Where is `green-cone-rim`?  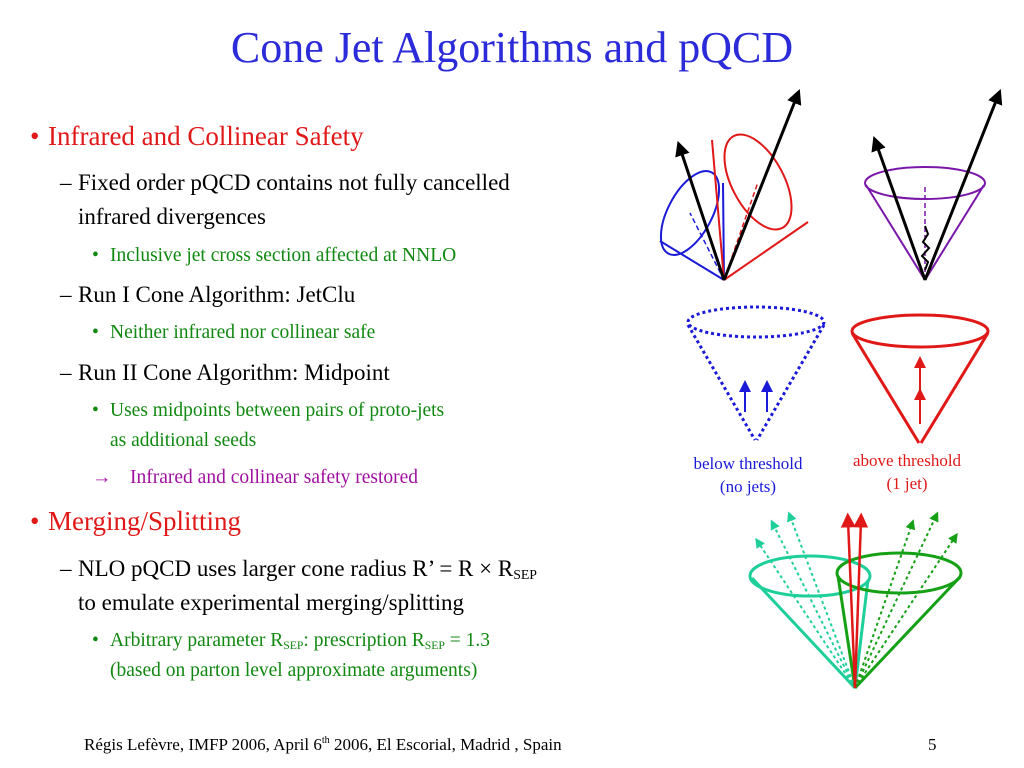 green-cone-rim is located at coordinates (899, 573).